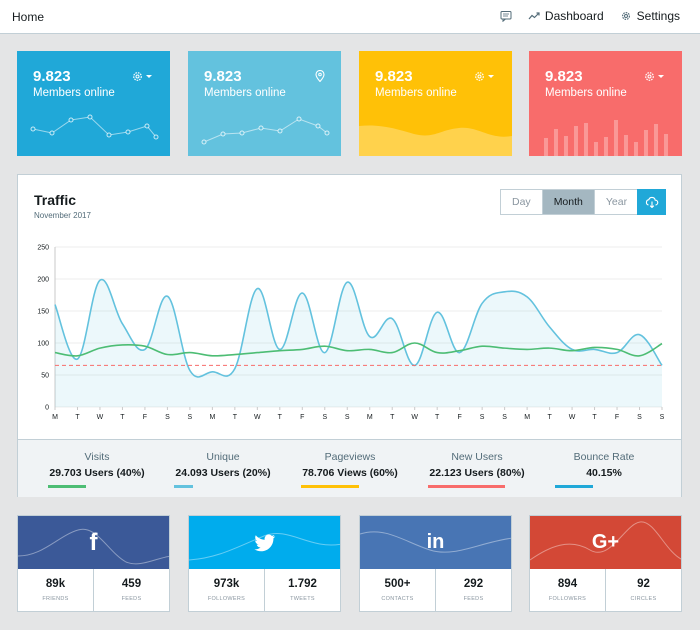 The image size is (700, 630). I want to click on messages-button, so click(506, 16).